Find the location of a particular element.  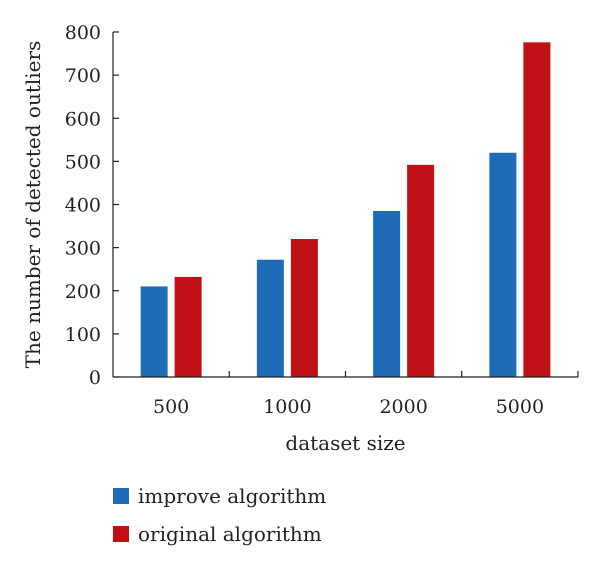

y-tick-label: 300 is located at coordinates (83, 249).